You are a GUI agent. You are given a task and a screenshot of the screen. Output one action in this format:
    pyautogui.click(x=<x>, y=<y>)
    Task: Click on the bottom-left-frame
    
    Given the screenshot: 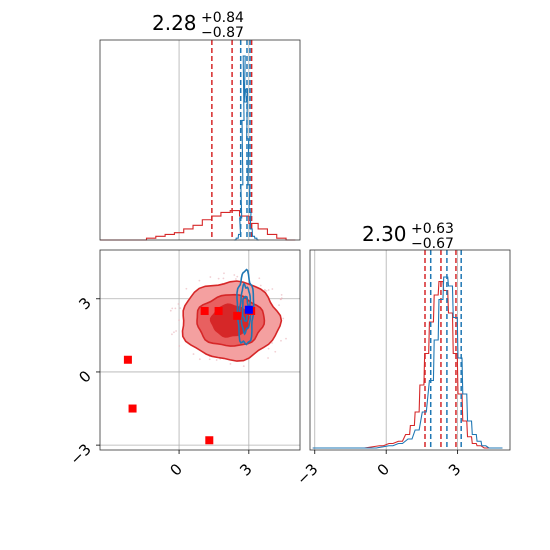 What is the action you would take?
    pyautogui.click(x=200, y=350)
    